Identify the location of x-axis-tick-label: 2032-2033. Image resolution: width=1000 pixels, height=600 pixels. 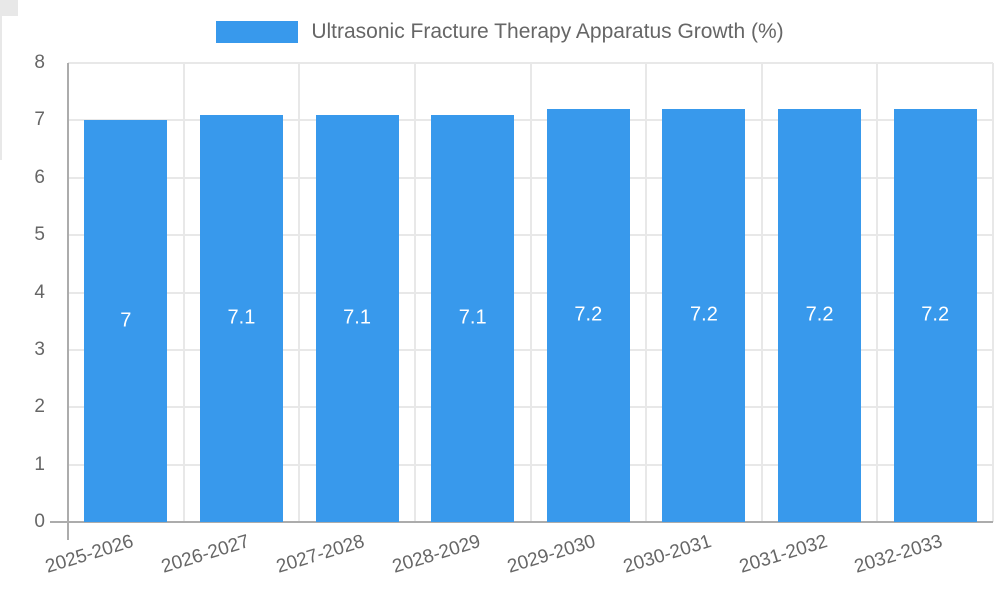
(899, 554).